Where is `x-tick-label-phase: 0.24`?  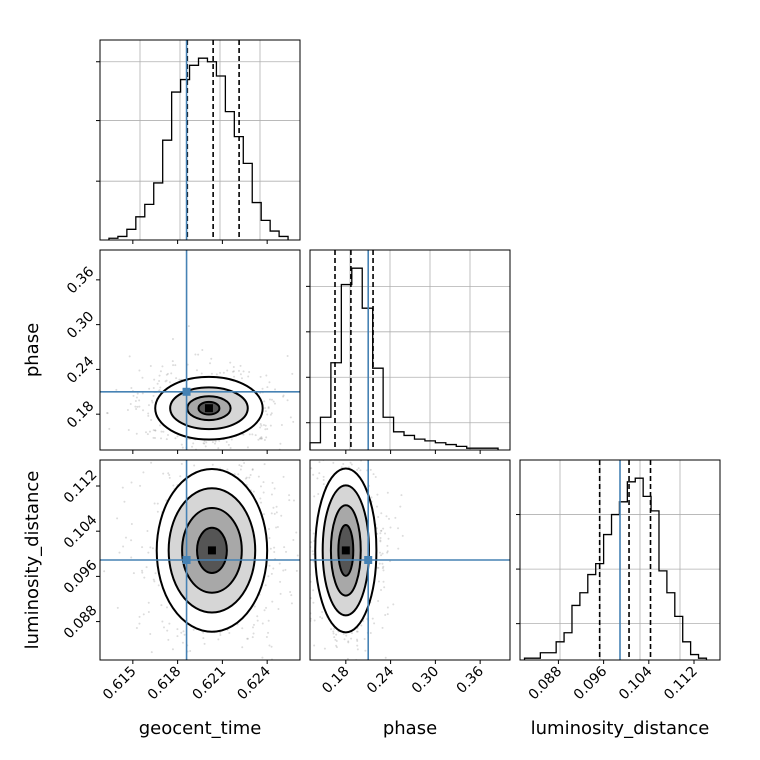
x-tick-label-phase: 0.24 is located at coordinates (380, 679).